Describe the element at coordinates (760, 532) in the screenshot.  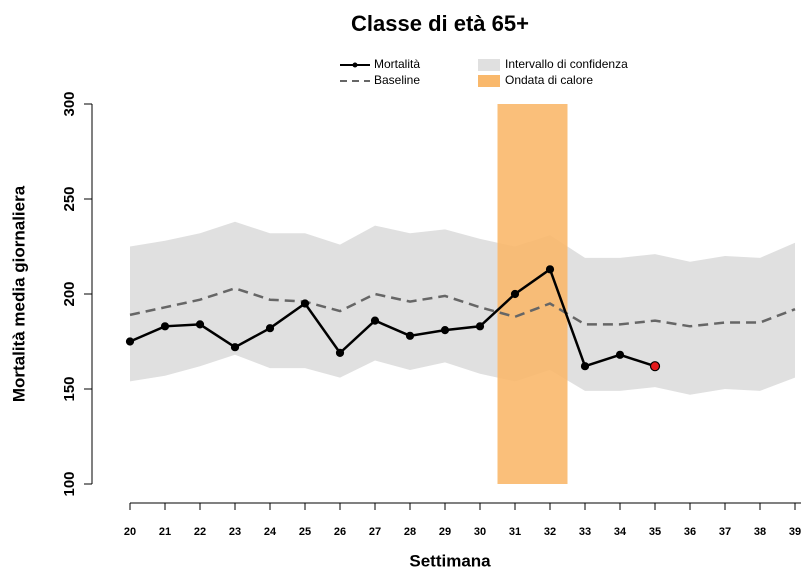
I see `x-tick-label: 38` at that location.